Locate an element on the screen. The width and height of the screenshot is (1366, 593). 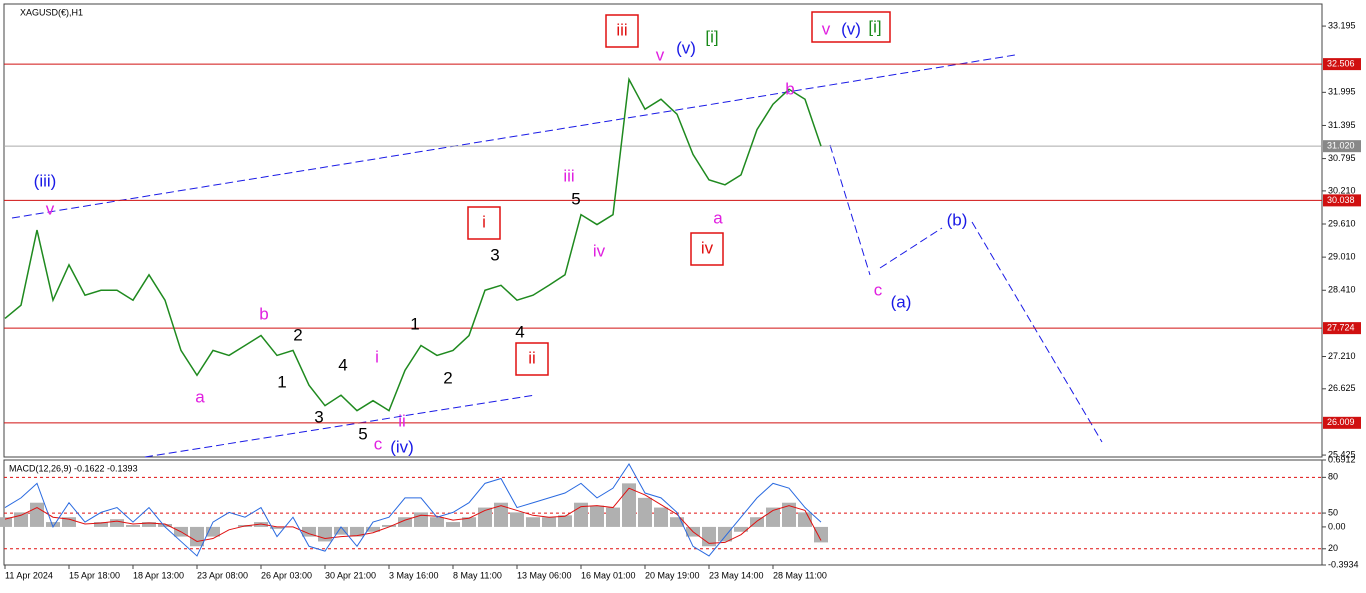
x-tick-label: 30 Apr 21:00 is located at coordinates (350, 575).